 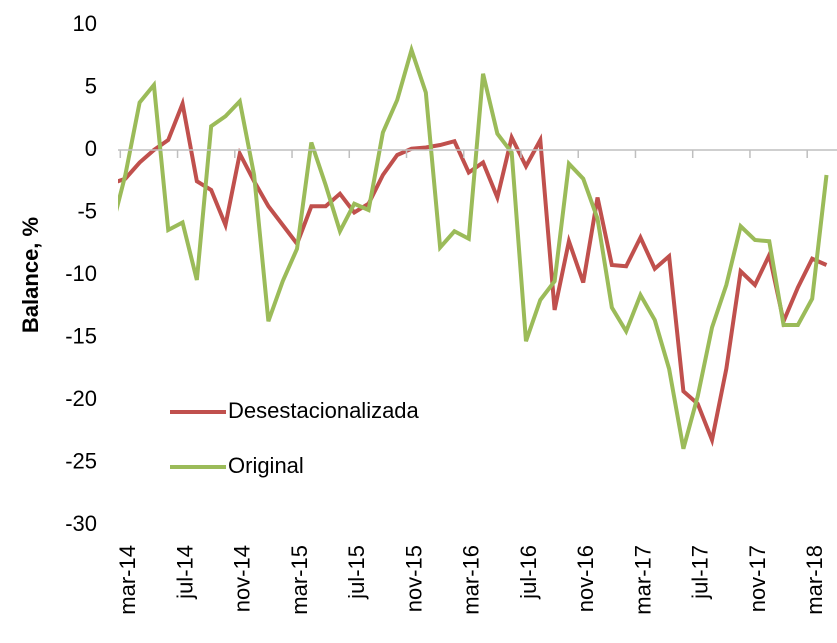 I want to click on y-tick-label: -20, so click(x=81, y=398).